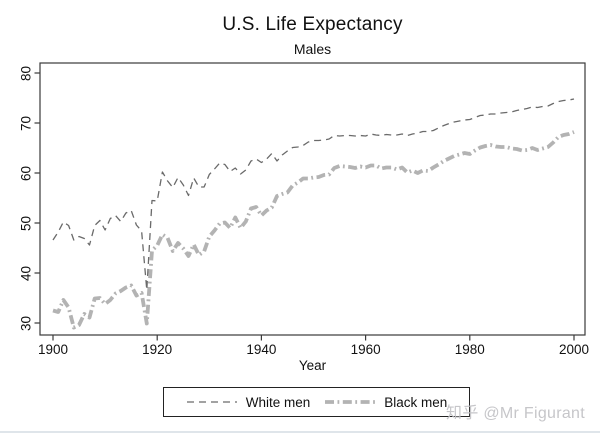  What do you see at coordinates (278, 402) in the screenshot?
I see `legend-label-white-men: White men` at bounding box center [278, 402].